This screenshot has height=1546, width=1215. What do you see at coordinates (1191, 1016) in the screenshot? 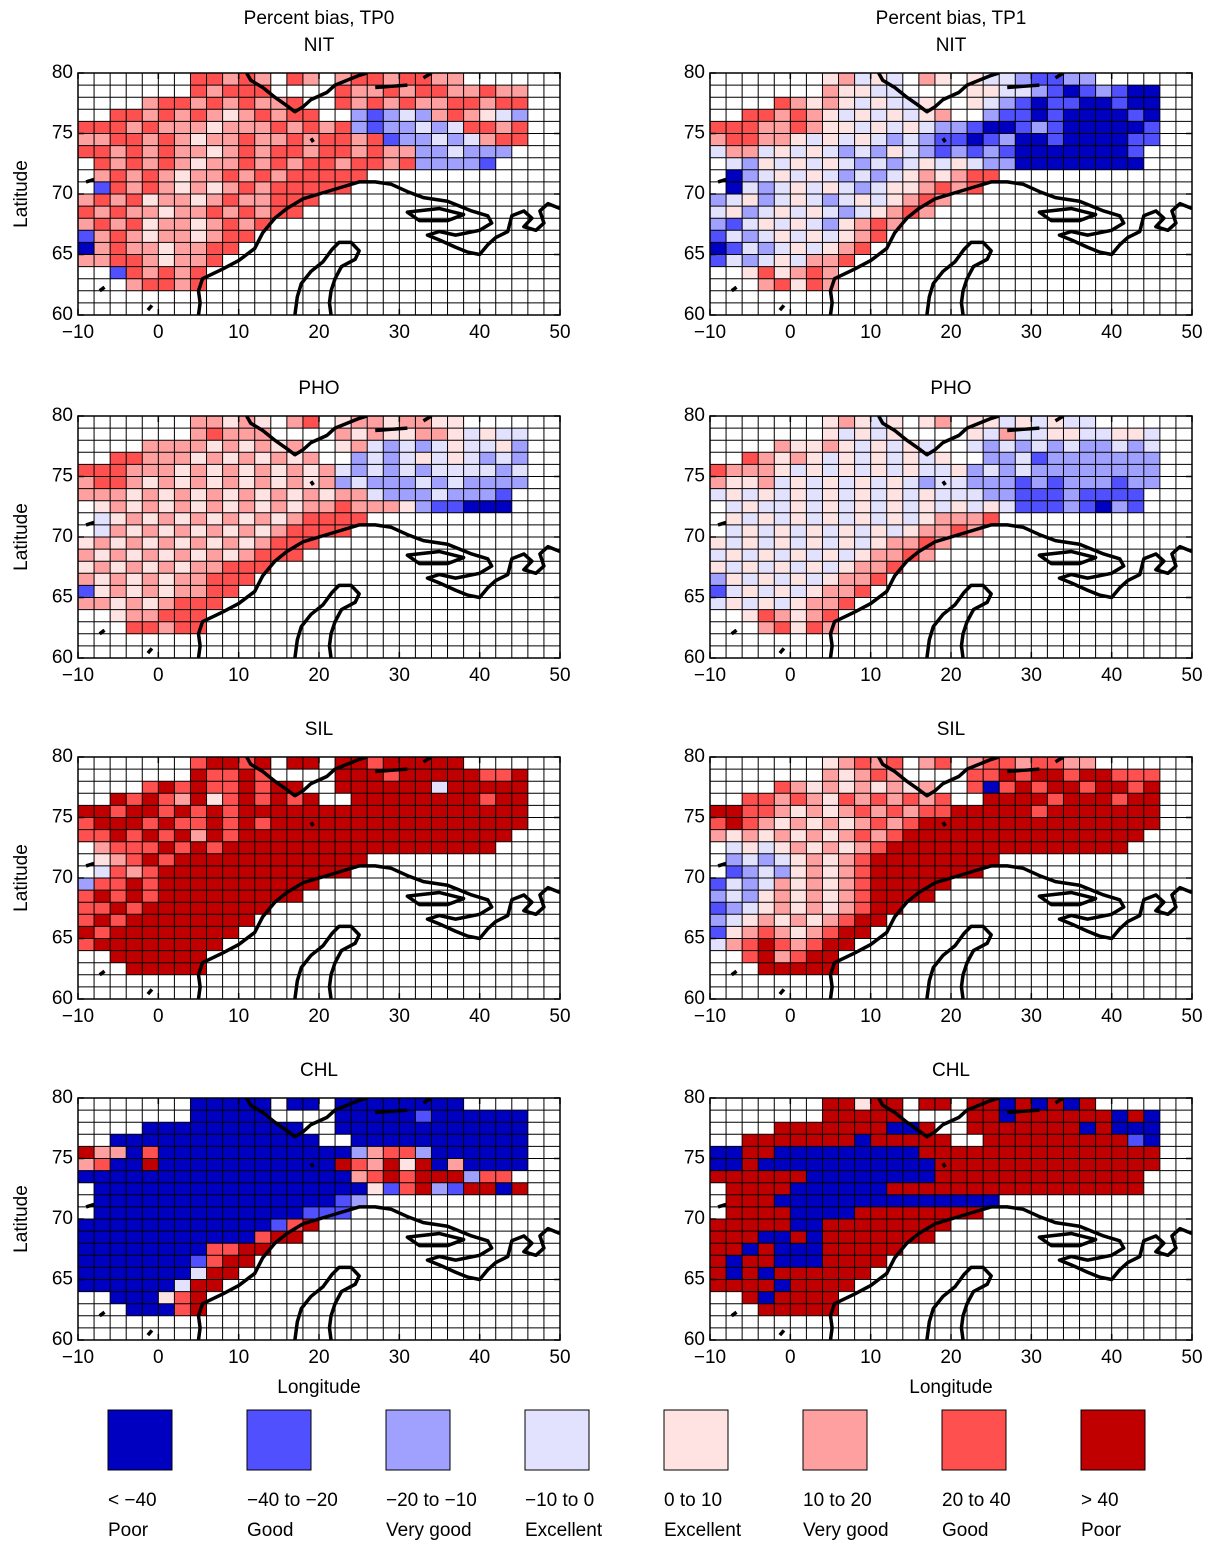
I see `x-tick-label: 50` at bounding box center [1191, 1016].